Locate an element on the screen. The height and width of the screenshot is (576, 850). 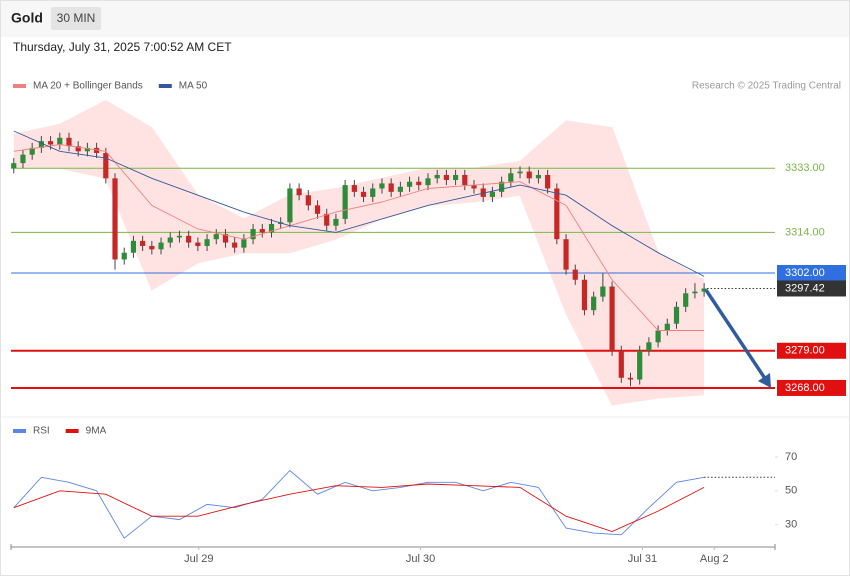
y-tick-label: 70 is located at coordinates (791, 457).